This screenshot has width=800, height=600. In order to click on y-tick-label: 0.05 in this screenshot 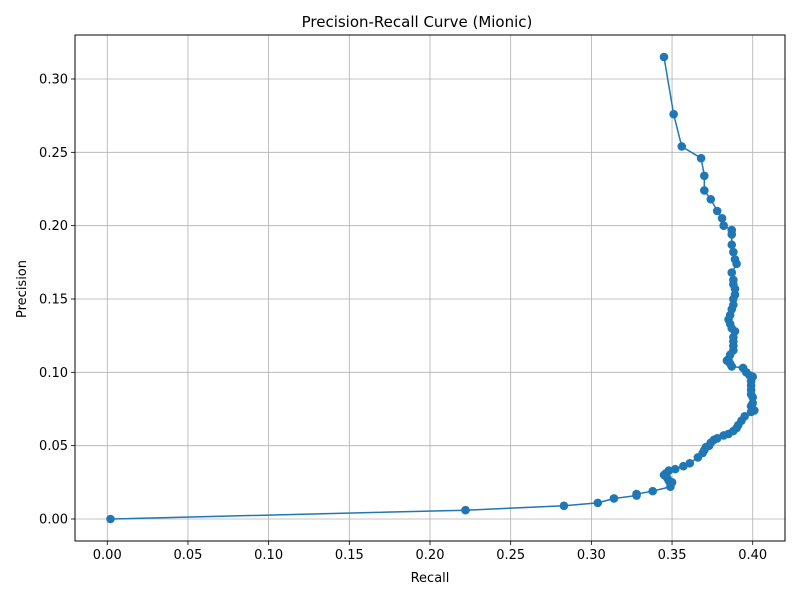, I will do `click(53, 446)`.